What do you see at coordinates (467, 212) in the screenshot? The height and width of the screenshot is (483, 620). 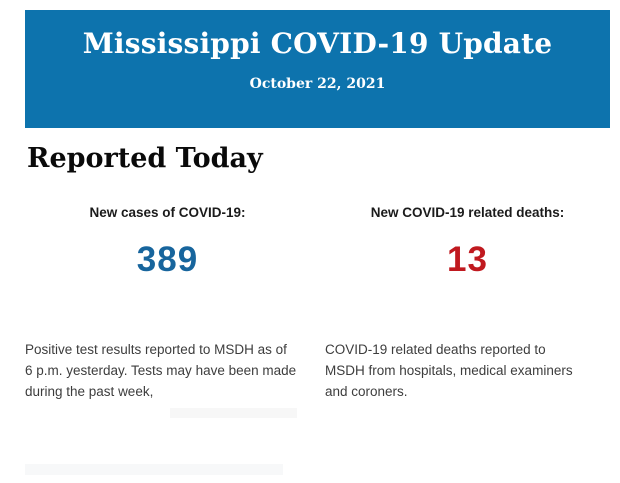 I see `new-deaths-label: New COVID-19 related deaths:` at bounding box center [467, 212].